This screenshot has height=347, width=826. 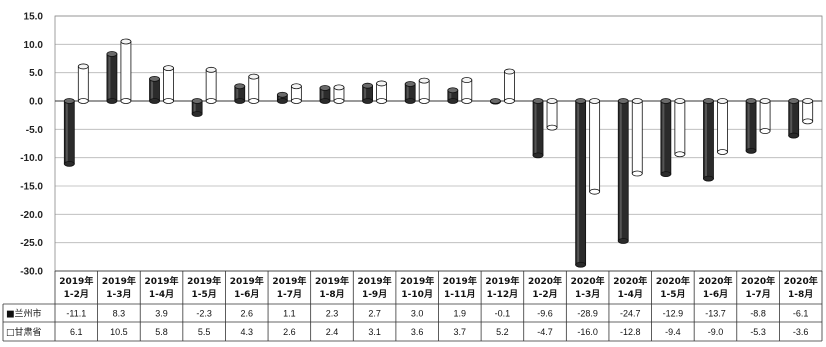 I want to click on data-label: -2.3, so click(x=204, y=314).